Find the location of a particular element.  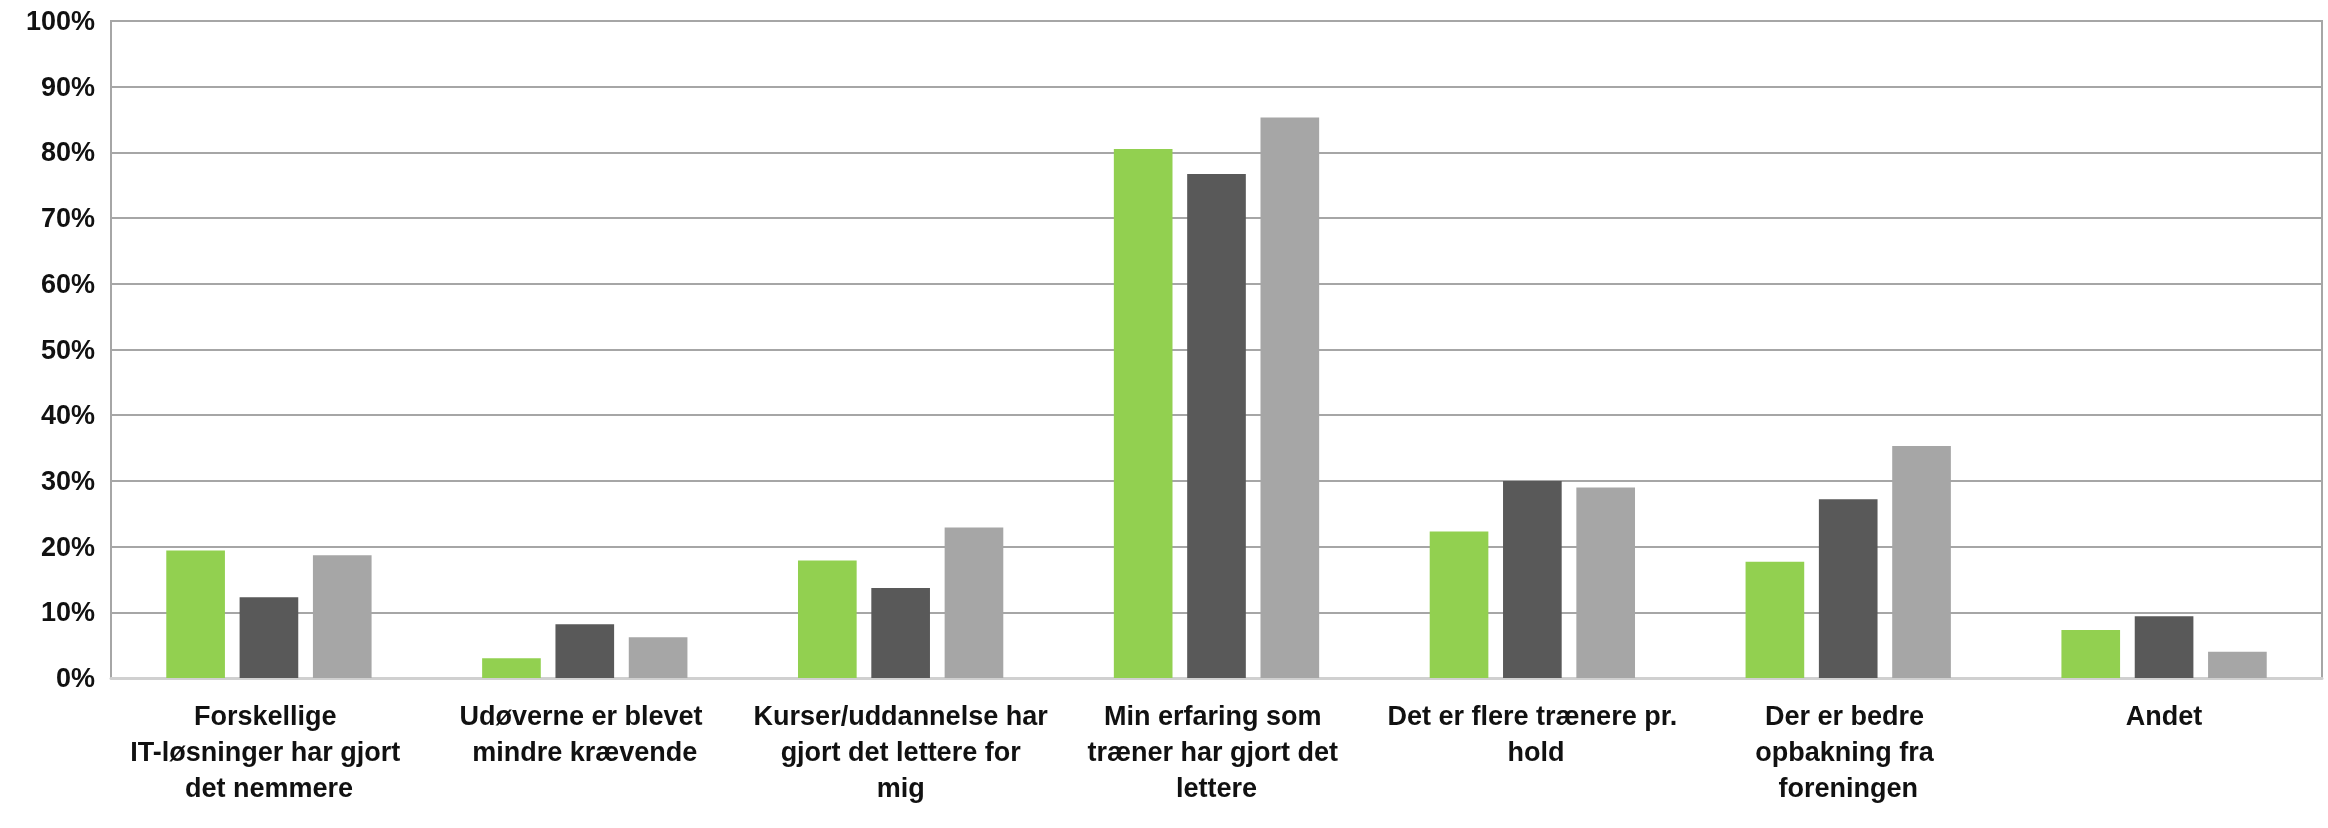

x-tick-label: Det er flere trænere pr. hold is located at coordinates (1532, 734).